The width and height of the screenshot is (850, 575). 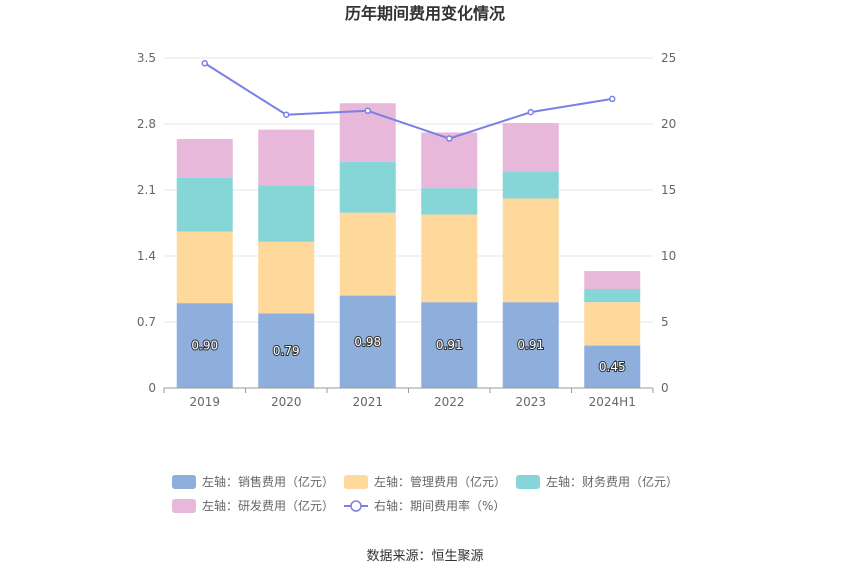 What do you see at coordinates (146, 322) in the screenshot?
I see `y-left-tick-label: 0.7` at bounding box center [146, 322].